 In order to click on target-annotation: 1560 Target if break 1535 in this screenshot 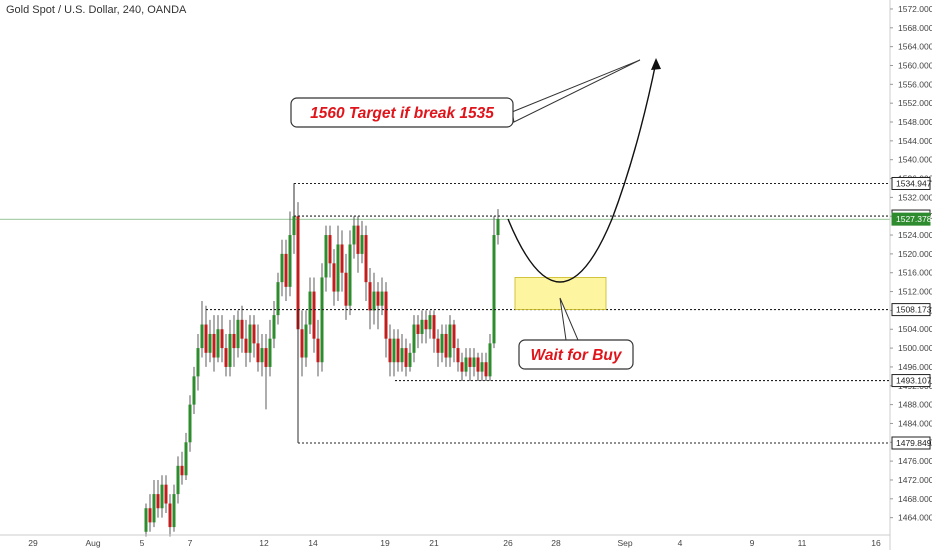, I will do `click(465, 93)`.